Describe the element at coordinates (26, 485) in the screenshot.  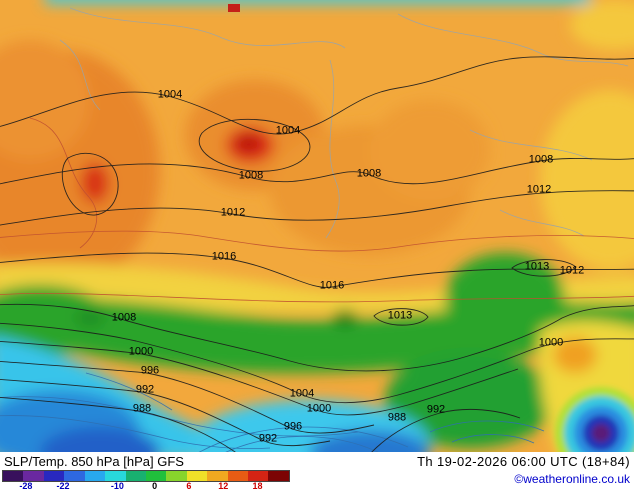
I see `colorbar-tick: -28` at that location.